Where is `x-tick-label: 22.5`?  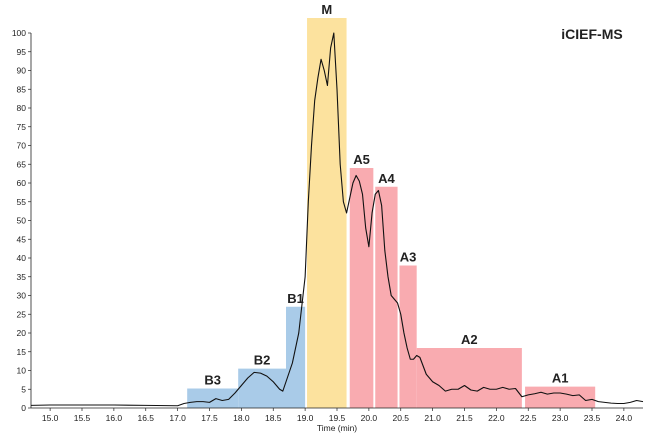
x-tick-label: 22.5 is located at coordinates (528, 418).